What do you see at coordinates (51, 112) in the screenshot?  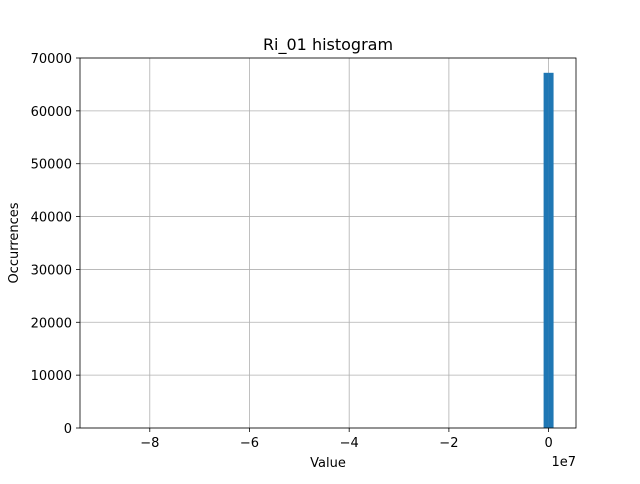 I see `y-tick-label-6: 60000` at bounding box center [51, 112].